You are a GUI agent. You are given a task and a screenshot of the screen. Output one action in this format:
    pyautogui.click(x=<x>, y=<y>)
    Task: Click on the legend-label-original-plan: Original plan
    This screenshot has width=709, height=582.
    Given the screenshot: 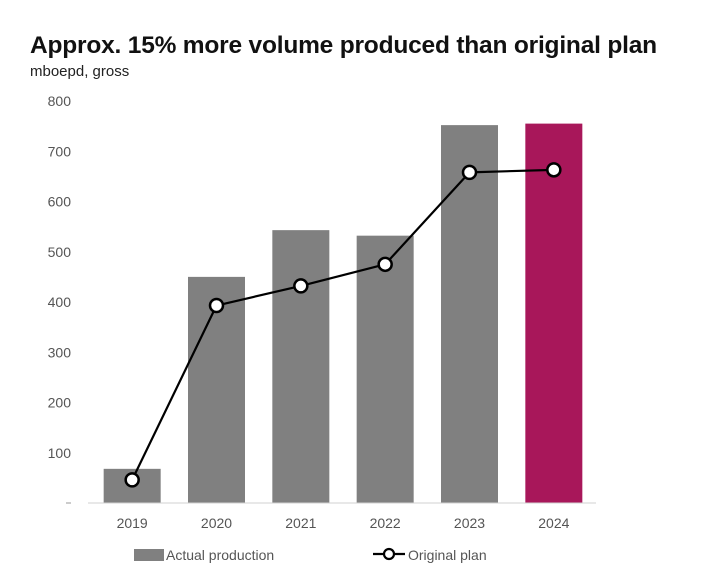 What is the action you would take?
    pyautogui.click(x=447, y=555)
    